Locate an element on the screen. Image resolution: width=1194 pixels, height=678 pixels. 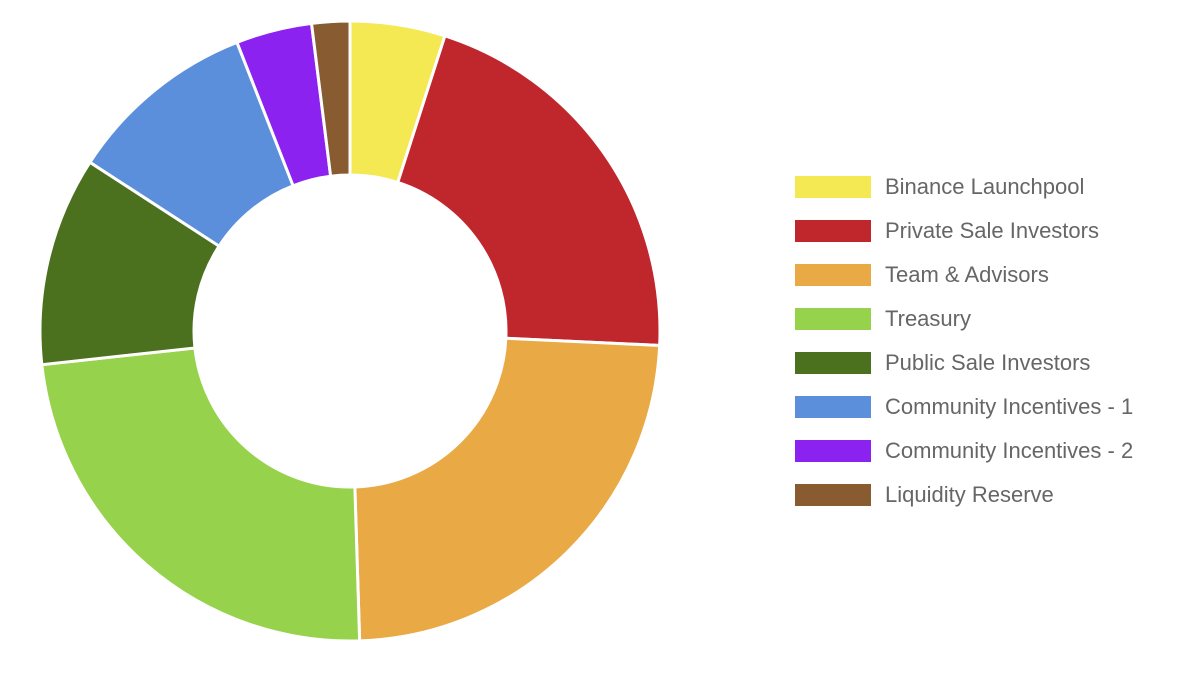
legend-item-community-incentives-2: Community Incentives - 2 is located at coordinates (964, 451).